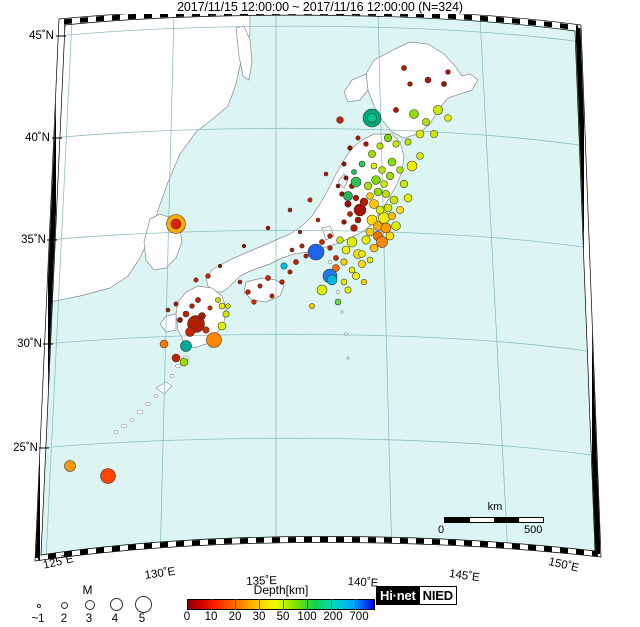  I want to click on magnitude-legend-labels: ~1 2 3 4 5, so click(87, 620).